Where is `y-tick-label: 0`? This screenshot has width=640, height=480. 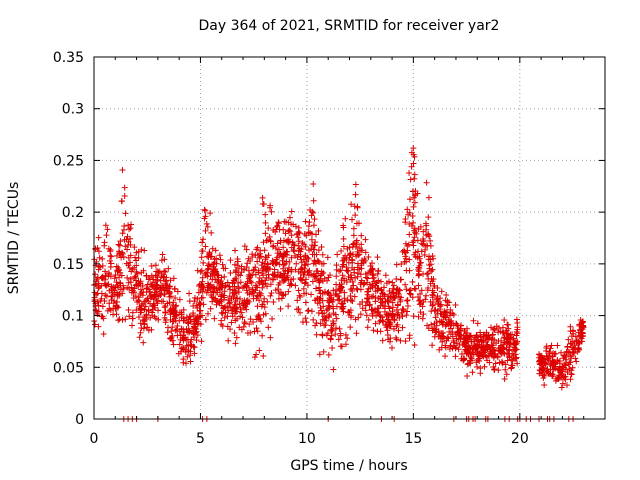 y-tick-label: 0 is located at coordinates (79, 420).